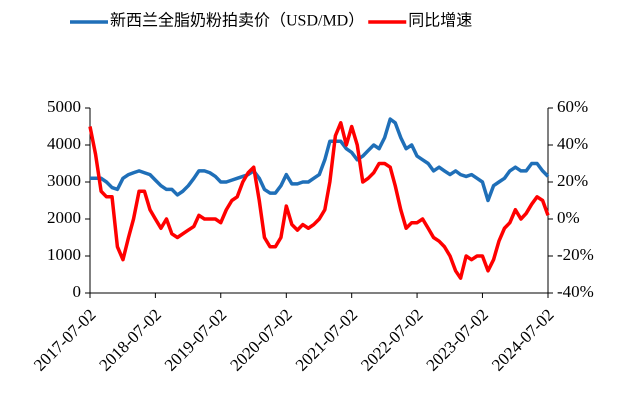 The width and height of the screenshot is (622, 408). Describe the element at coordinates (196, 340) in the screenshot. I see `x-tick-label: 2019-07-02` at that location.